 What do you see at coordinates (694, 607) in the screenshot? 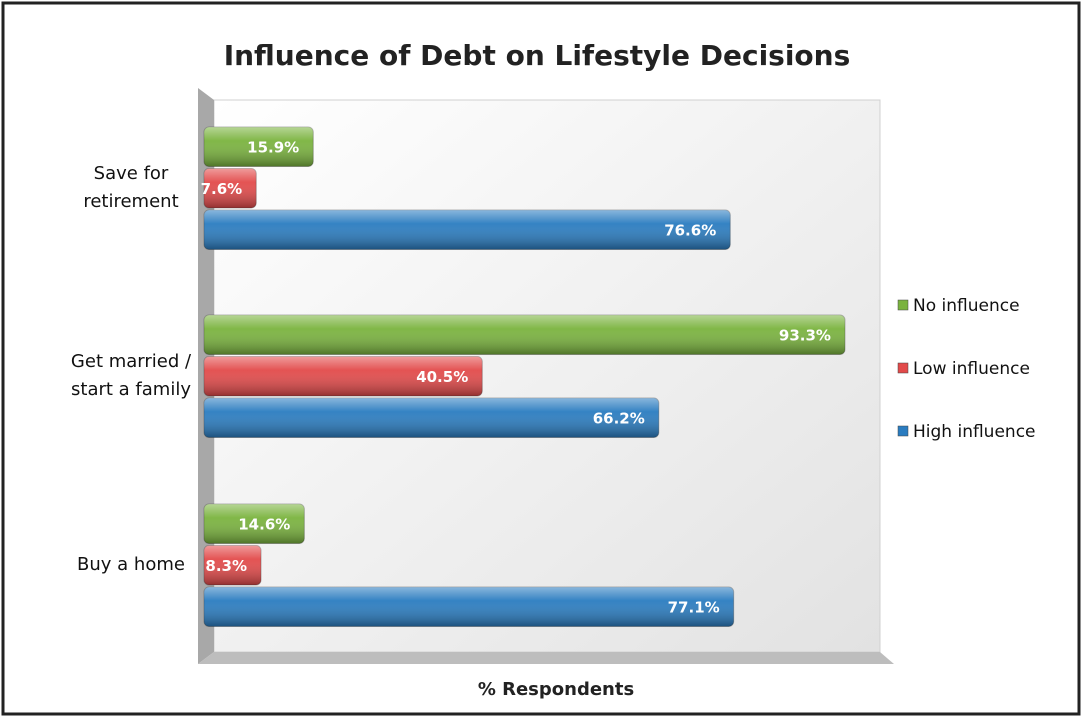
I see `data-label: 77.1%` at bounding box center [694, 607].